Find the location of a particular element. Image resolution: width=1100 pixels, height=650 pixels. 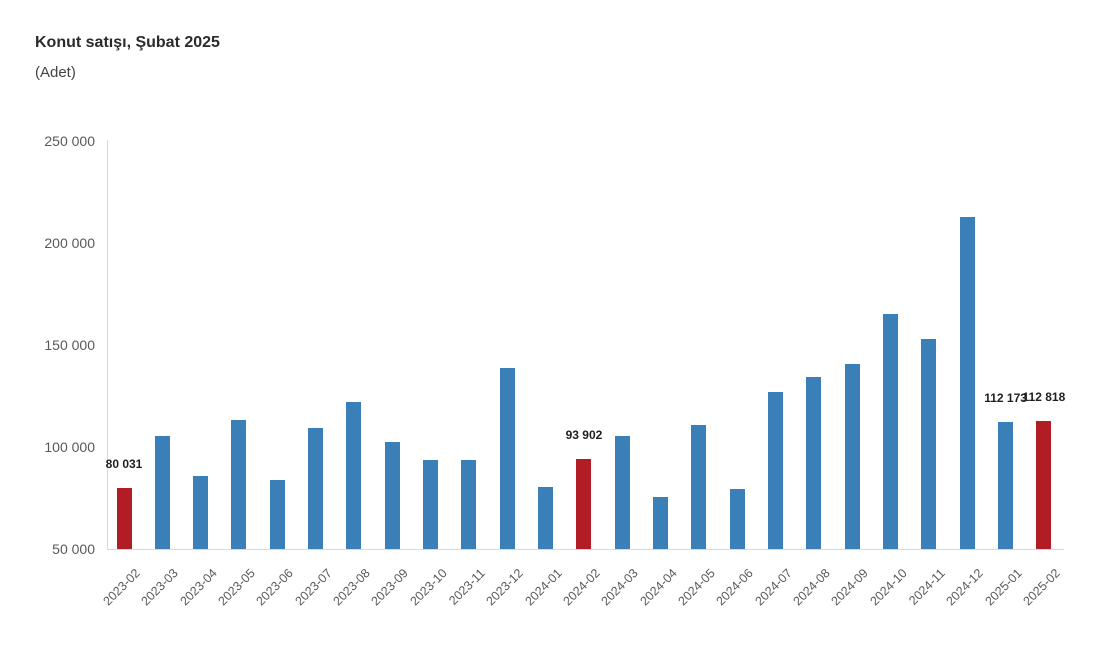

y-axis-tick-label: 150 000 is located at coordinates (69, 345).